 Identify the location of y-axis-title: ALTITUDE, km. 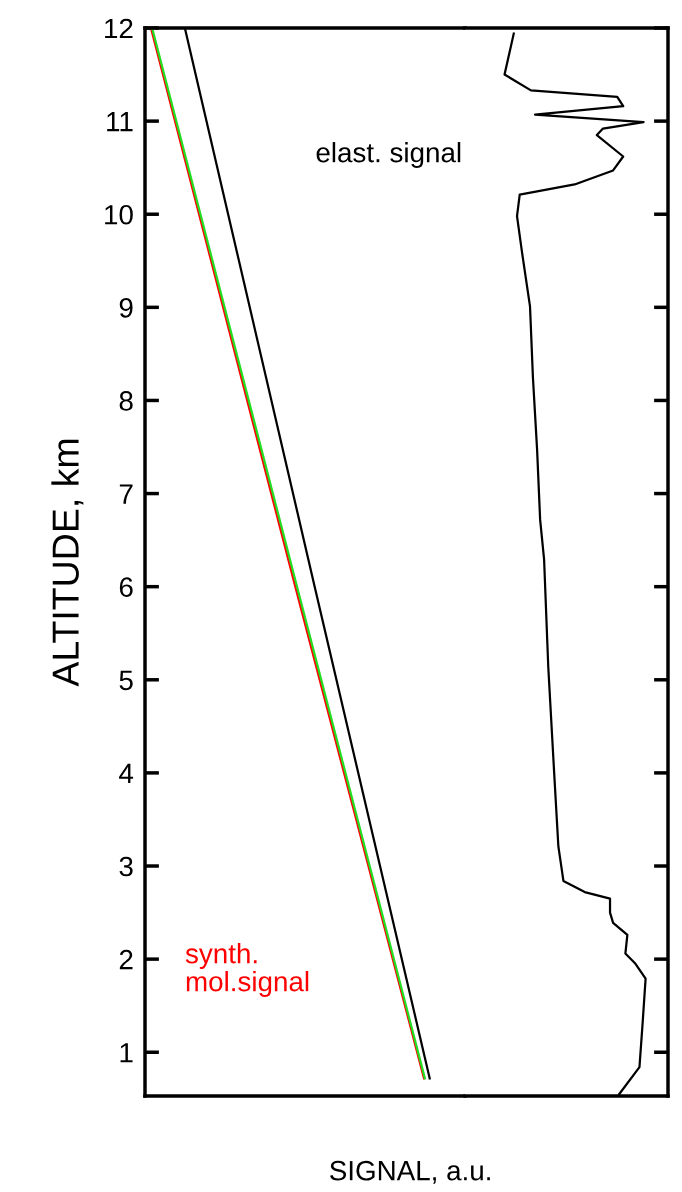
(67, 563).